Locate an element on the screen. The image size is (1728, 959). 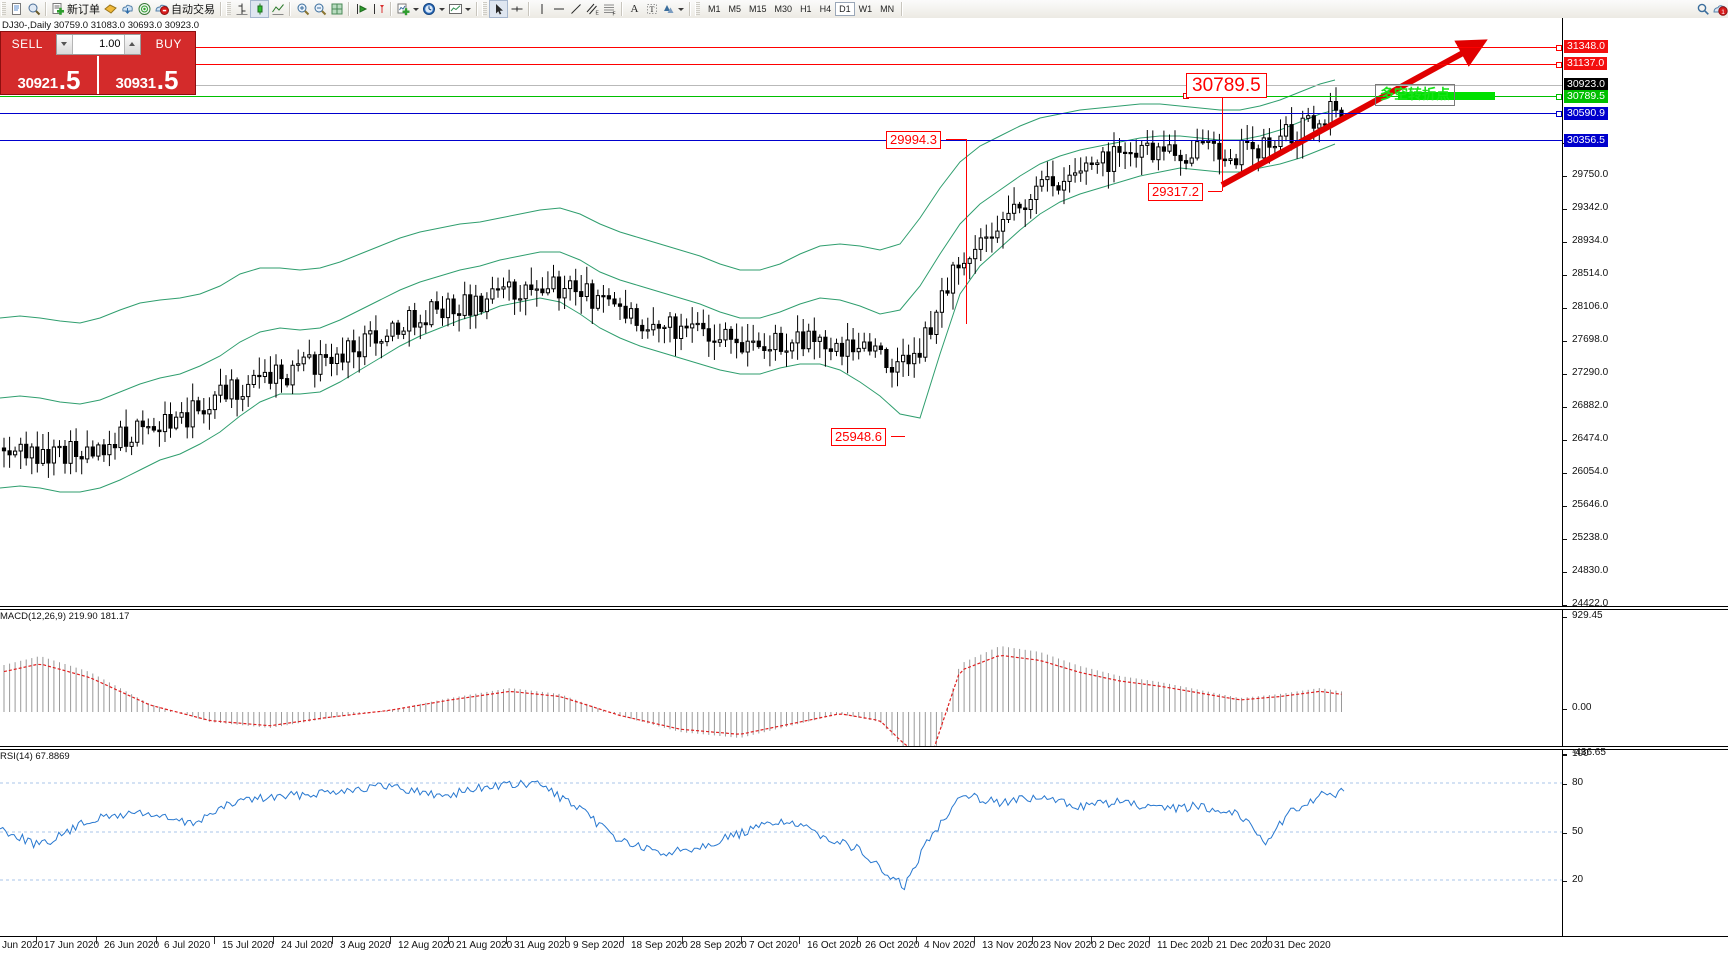
period-chevron-down-icon is located at coordinates (442, 9).